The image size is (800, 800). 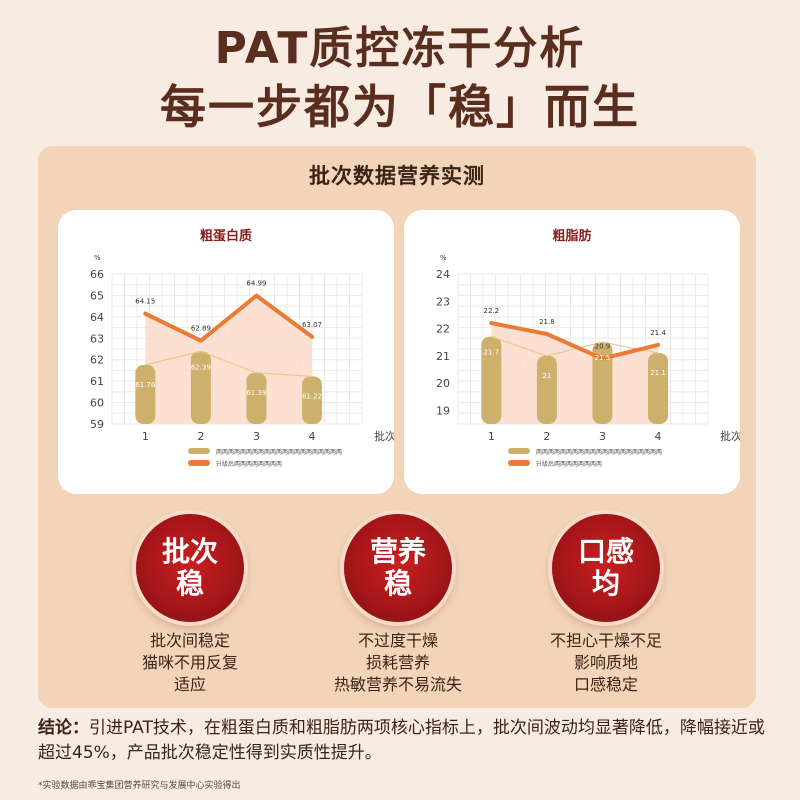 I want to click on bar-data-label: 62.39, so click(x=201, y=367).